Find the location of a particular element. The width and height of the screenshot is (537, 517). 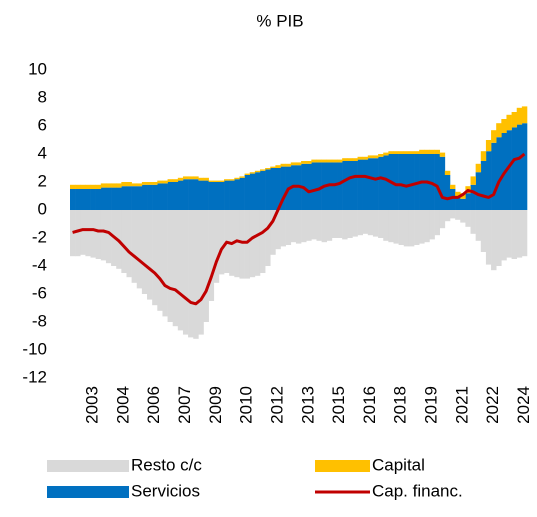

x-tick-label: 2007 is located at coordinates (184, 405).